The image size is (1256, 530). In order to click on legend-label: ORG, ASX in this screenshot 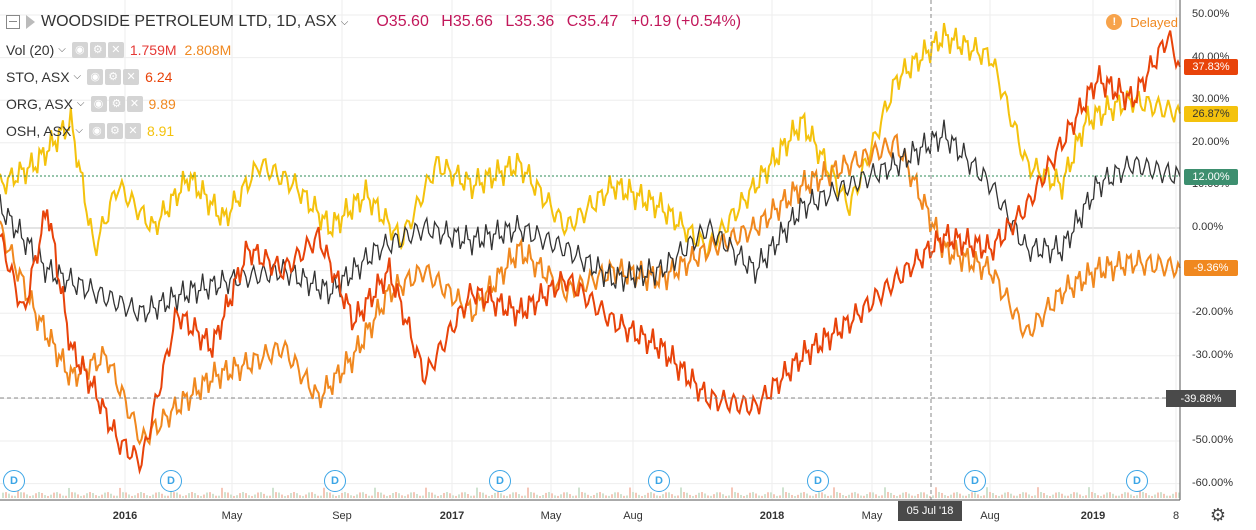, I will do `click(39, 103)`.